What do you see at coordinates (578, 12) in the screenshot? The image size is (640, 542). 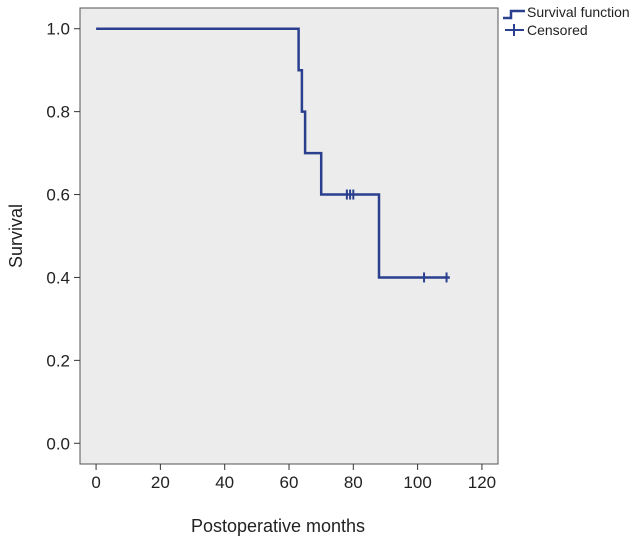 I see `legend-survival-label: Survival function` at bounding box center [578, 12].